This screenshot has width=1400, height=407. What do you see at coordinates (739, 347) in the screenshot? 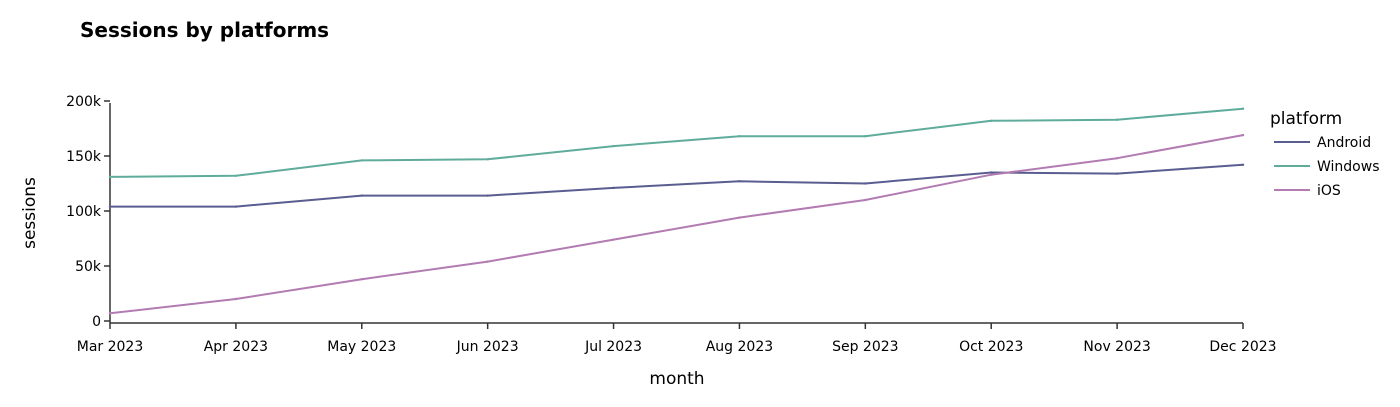
I see `x-tick-label: Aug 2023` at bounding box center [739, 347].